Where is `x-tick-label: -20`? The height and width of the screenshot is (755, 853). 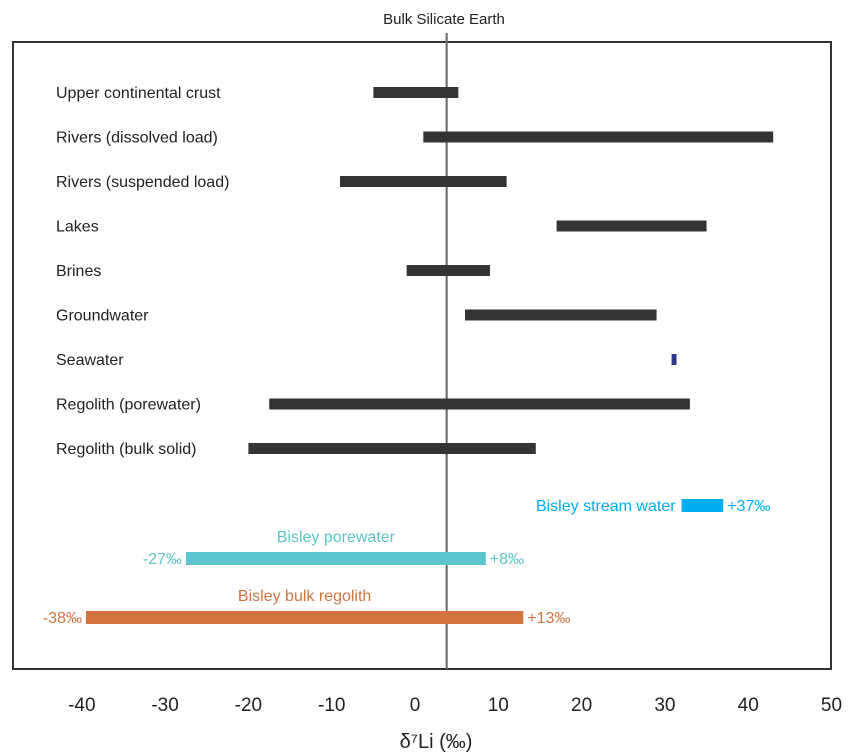
x-tick-label: -20 is located at coordinates (248, 705).